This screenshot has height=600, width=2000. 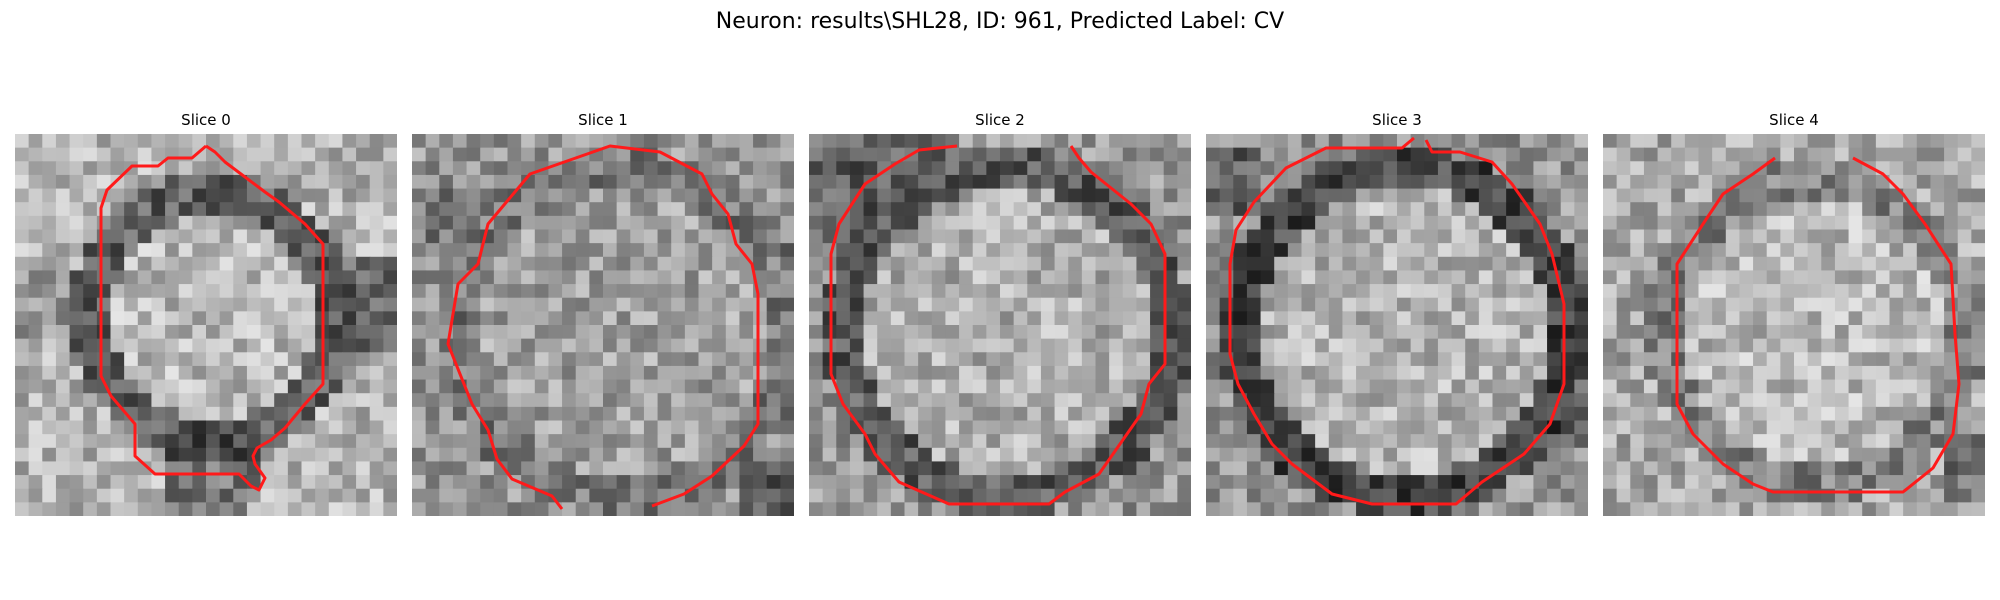 What do you see at coordinates (1794, 120) in the screenshot?
I see `slice-title-4: Slice 4` at bounding box center [1794, 120].